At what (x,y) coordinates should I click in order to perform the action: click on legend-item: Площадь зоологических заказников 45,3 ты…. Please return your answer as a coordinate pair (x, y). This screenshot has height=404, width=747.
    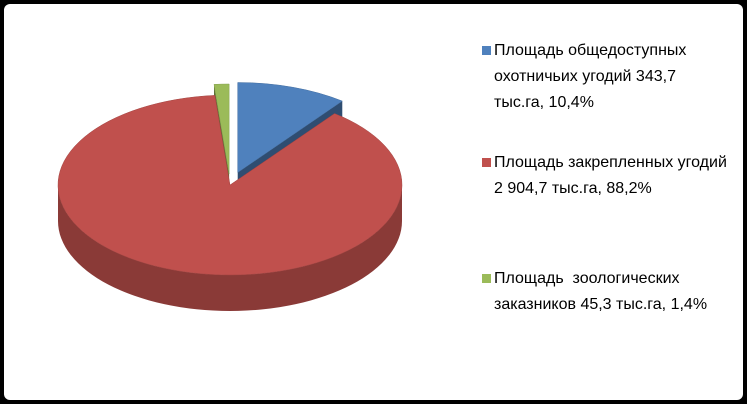
    Looking at the image, I should click on (605, 292).